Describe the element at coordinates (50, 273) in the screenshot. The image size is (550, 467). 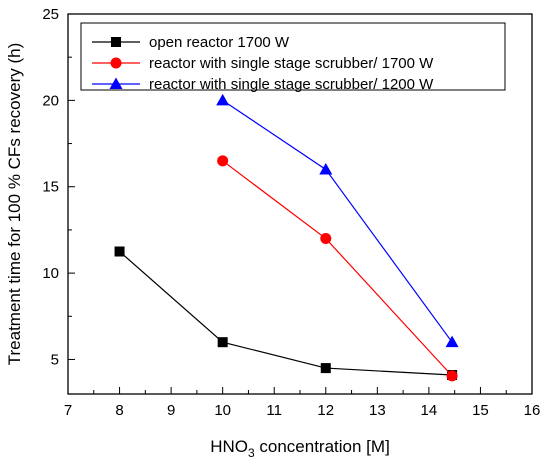
I see `y-tick-label: 10` at that location.